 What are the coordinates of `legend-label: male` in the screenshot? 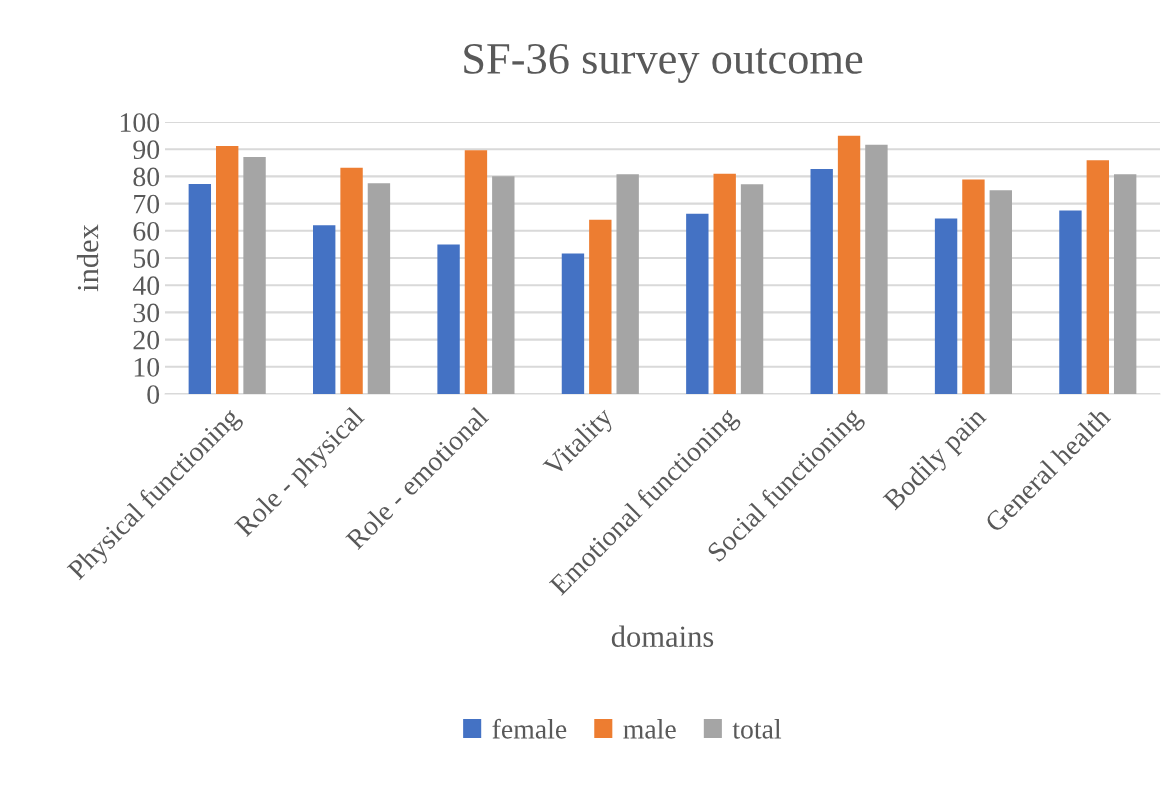 It's located at (649, 729).